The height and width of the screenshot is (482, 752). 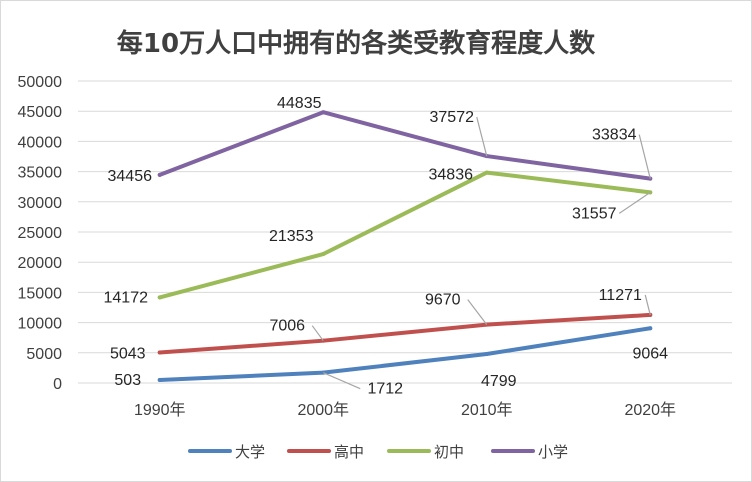 I want to click on y-tick-label: 45000, so click(x=40, y=112).